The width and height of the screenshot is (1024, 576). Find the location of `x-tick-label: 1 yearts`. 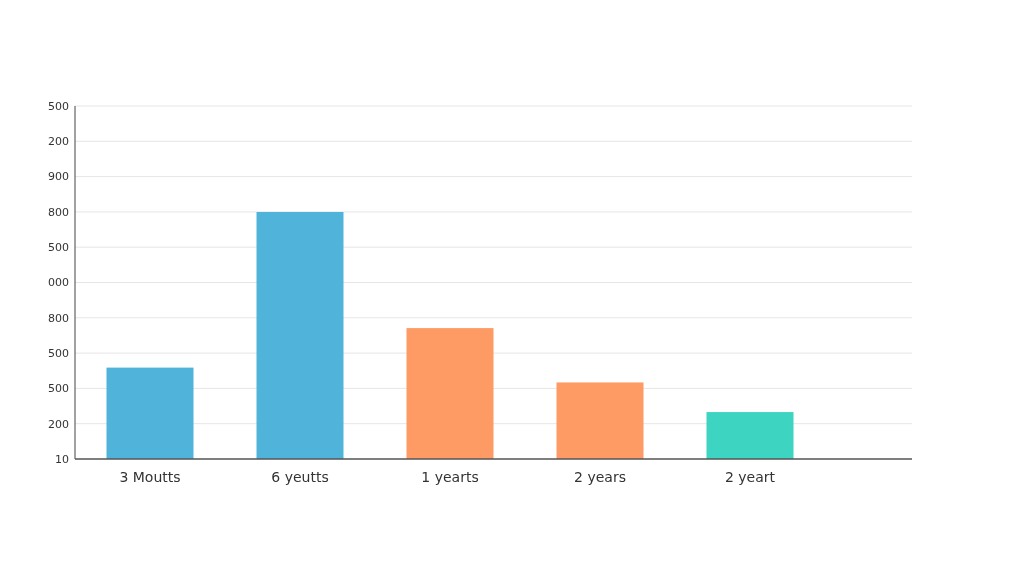

x-tick-label: 1 yearts is located at coordinates (450, 477).